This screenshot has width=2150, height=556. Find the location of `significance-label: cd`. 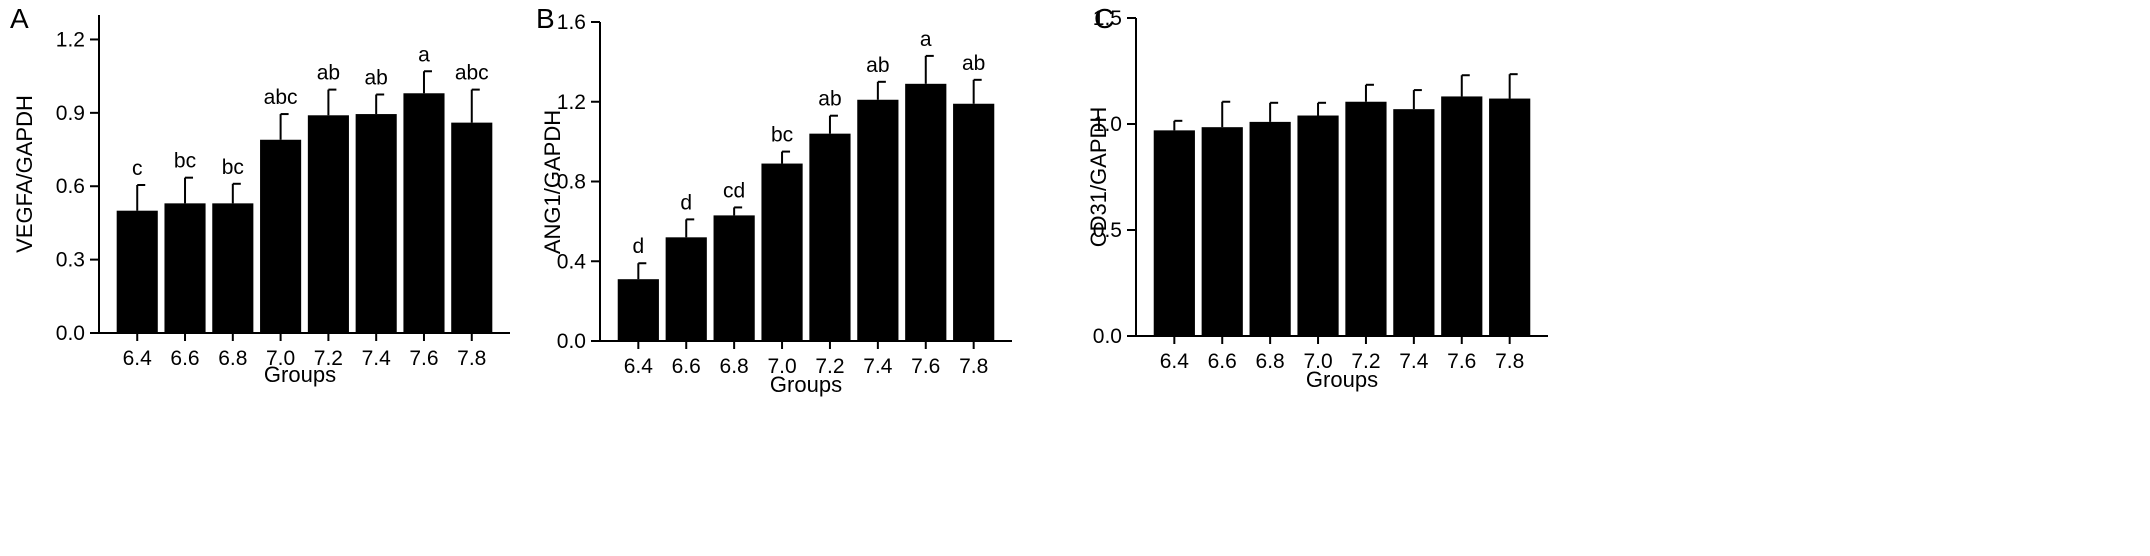

significance-label: cd is located at coordinates (734, 190).